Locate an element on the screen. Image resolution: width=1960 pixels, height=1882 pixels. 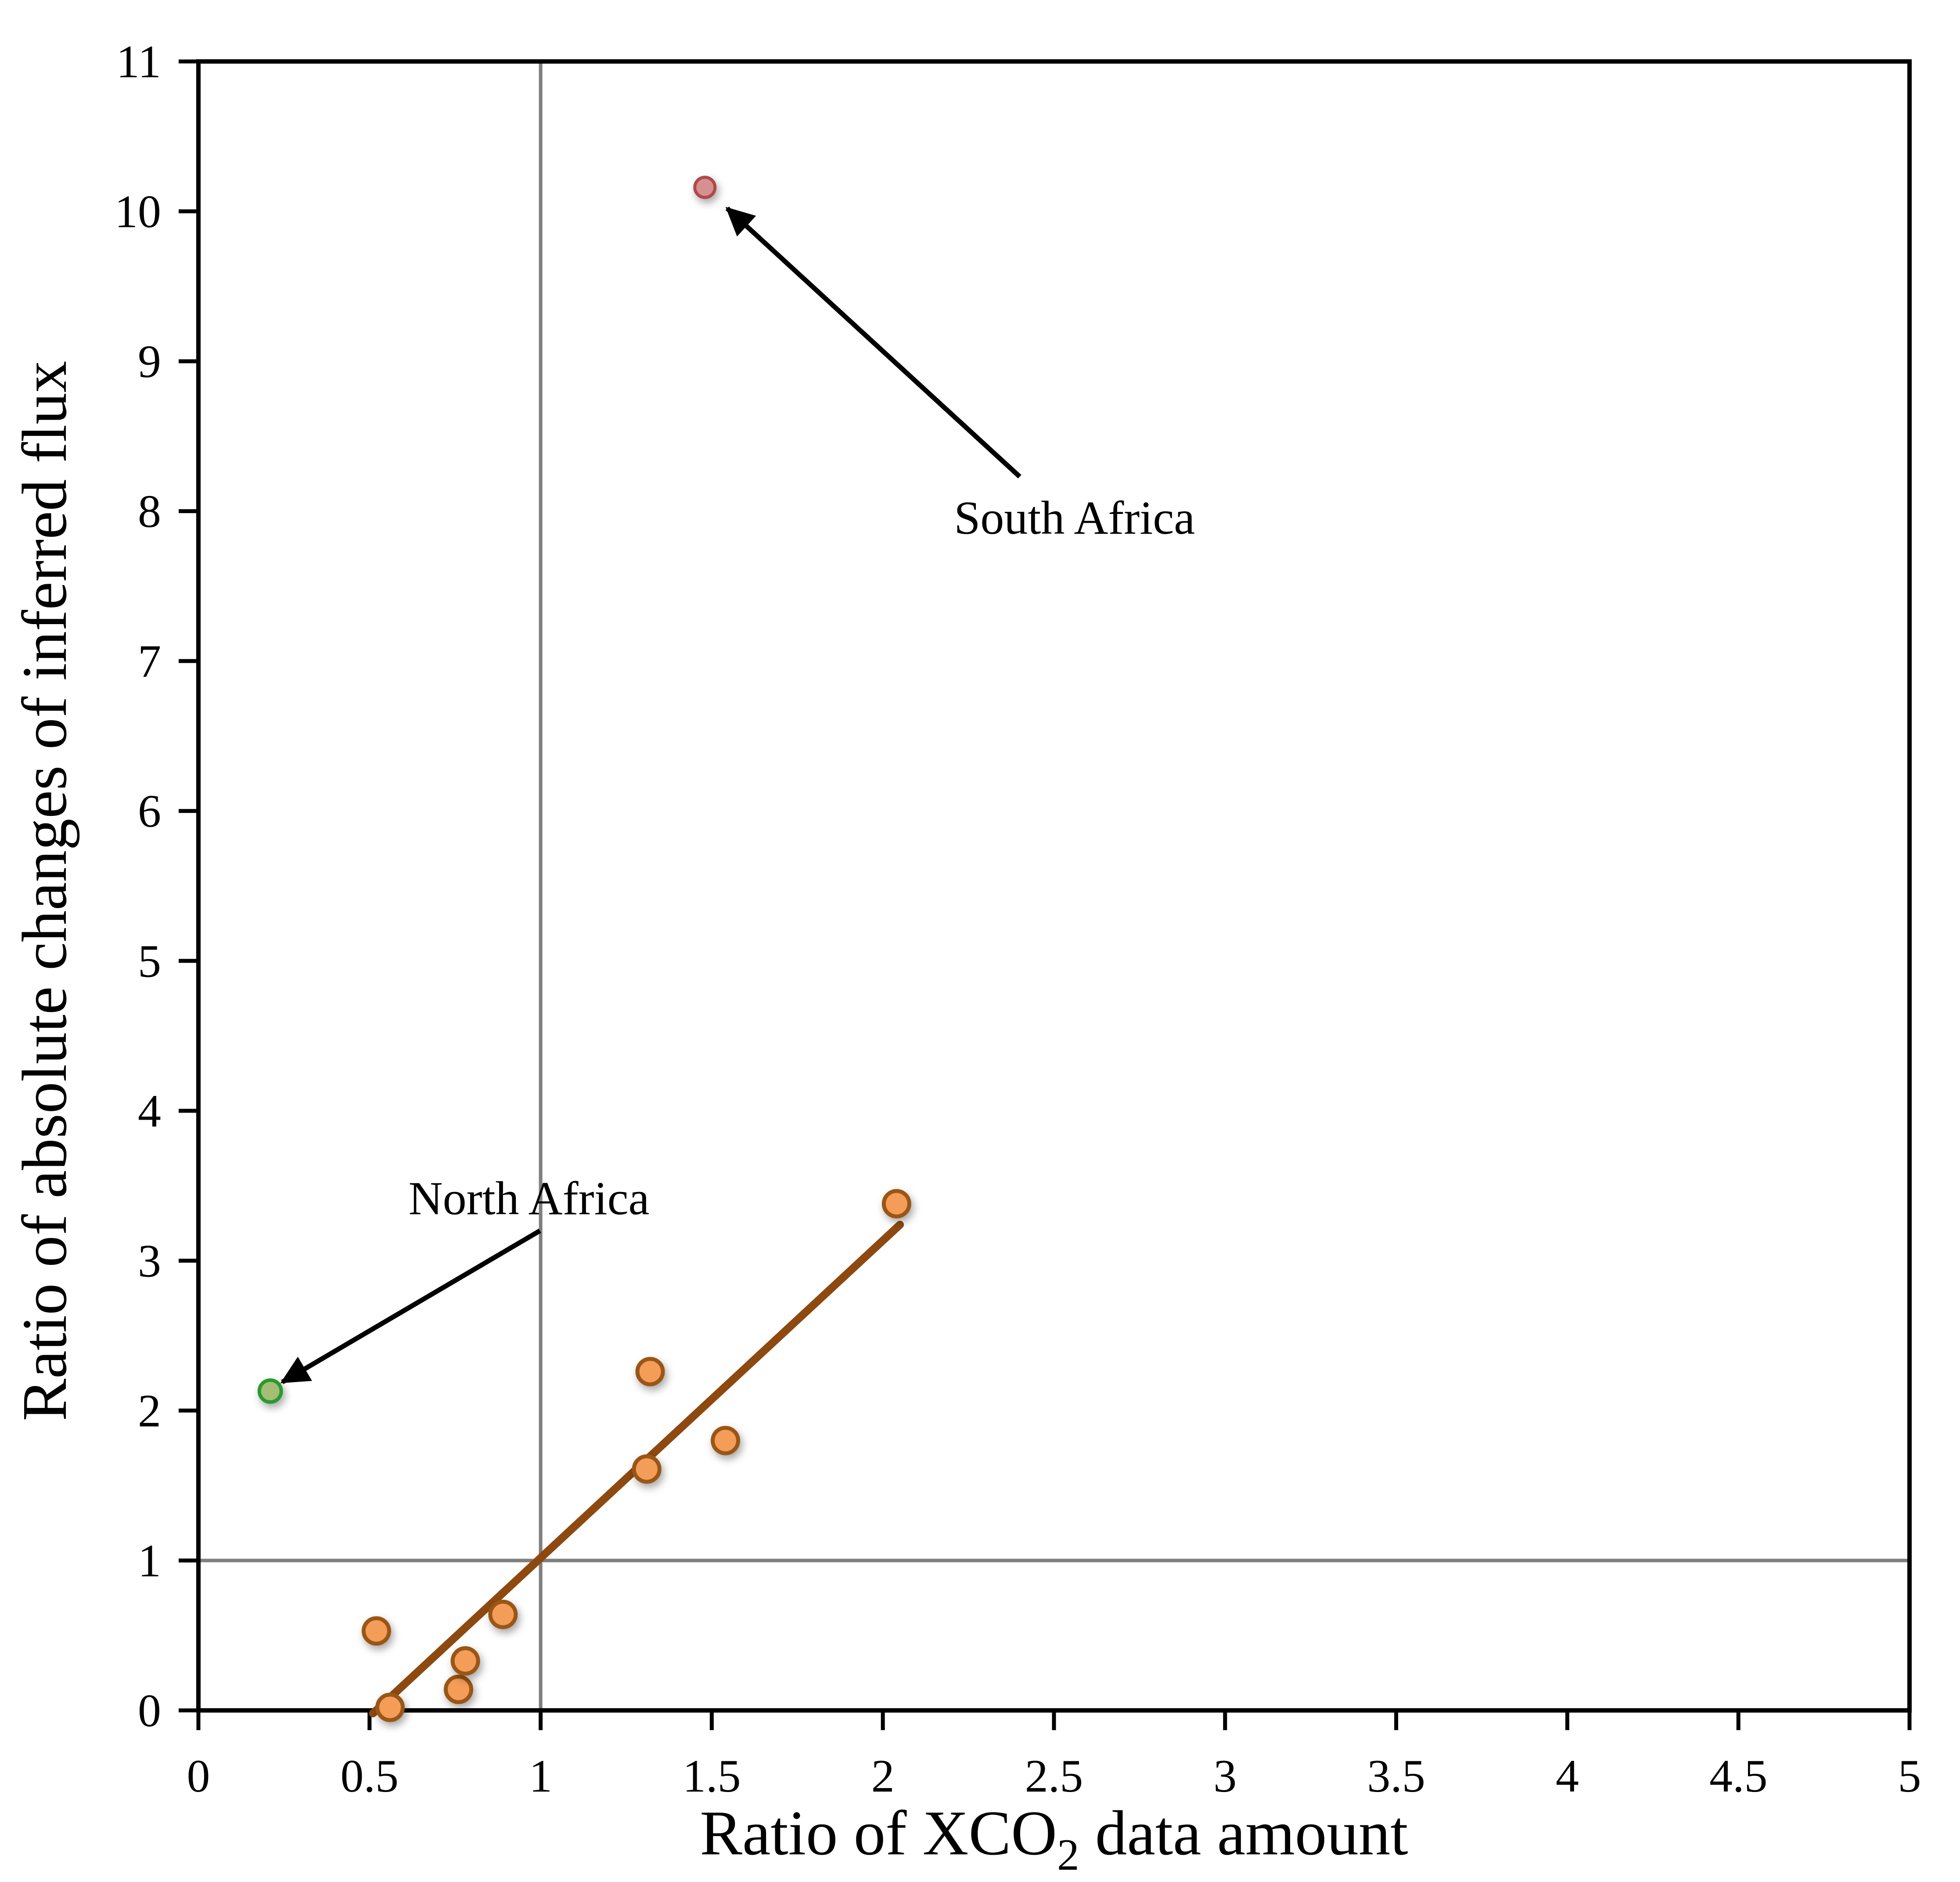
x-tick-label-3: 3 is located at coordinates (1225, 1776).